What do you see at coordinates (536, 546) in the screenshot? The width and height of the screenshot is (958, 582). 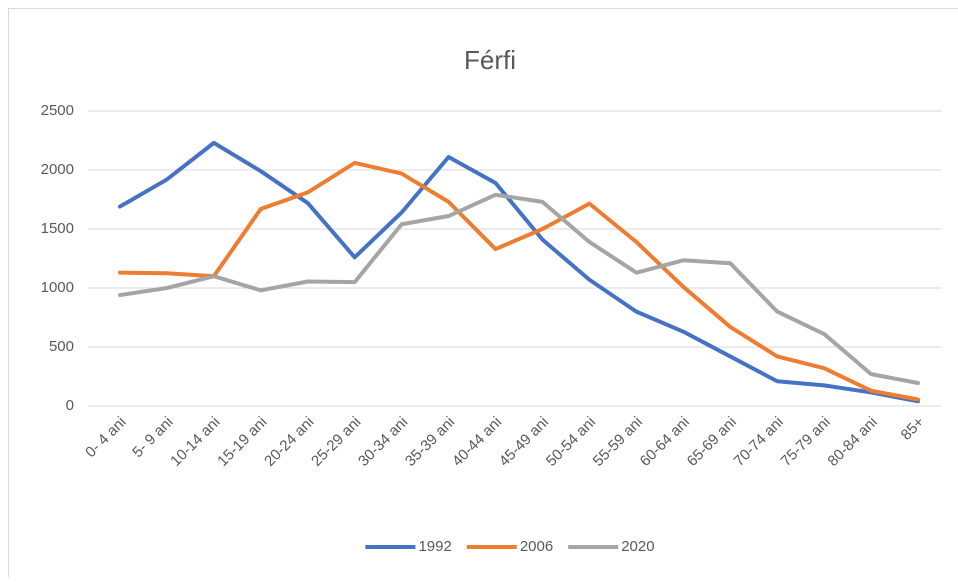 I see `legend-label: 2006` at bounding box center [536, 546].